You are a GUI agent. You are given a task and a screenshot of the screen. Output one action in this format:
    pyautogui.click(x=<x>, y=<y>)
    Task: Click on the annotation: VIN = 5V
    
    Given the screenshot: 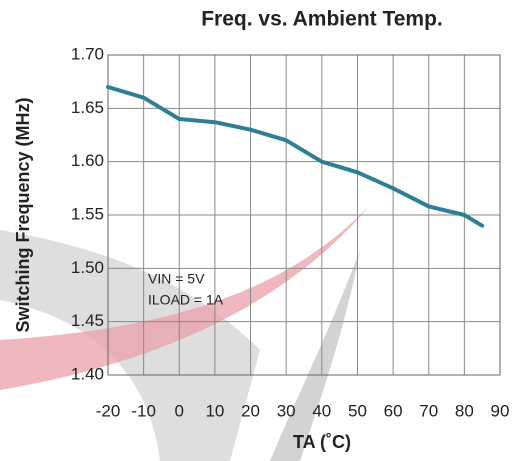 What is the action you would take?
    pyautogui.click(x=176, y=279)
    